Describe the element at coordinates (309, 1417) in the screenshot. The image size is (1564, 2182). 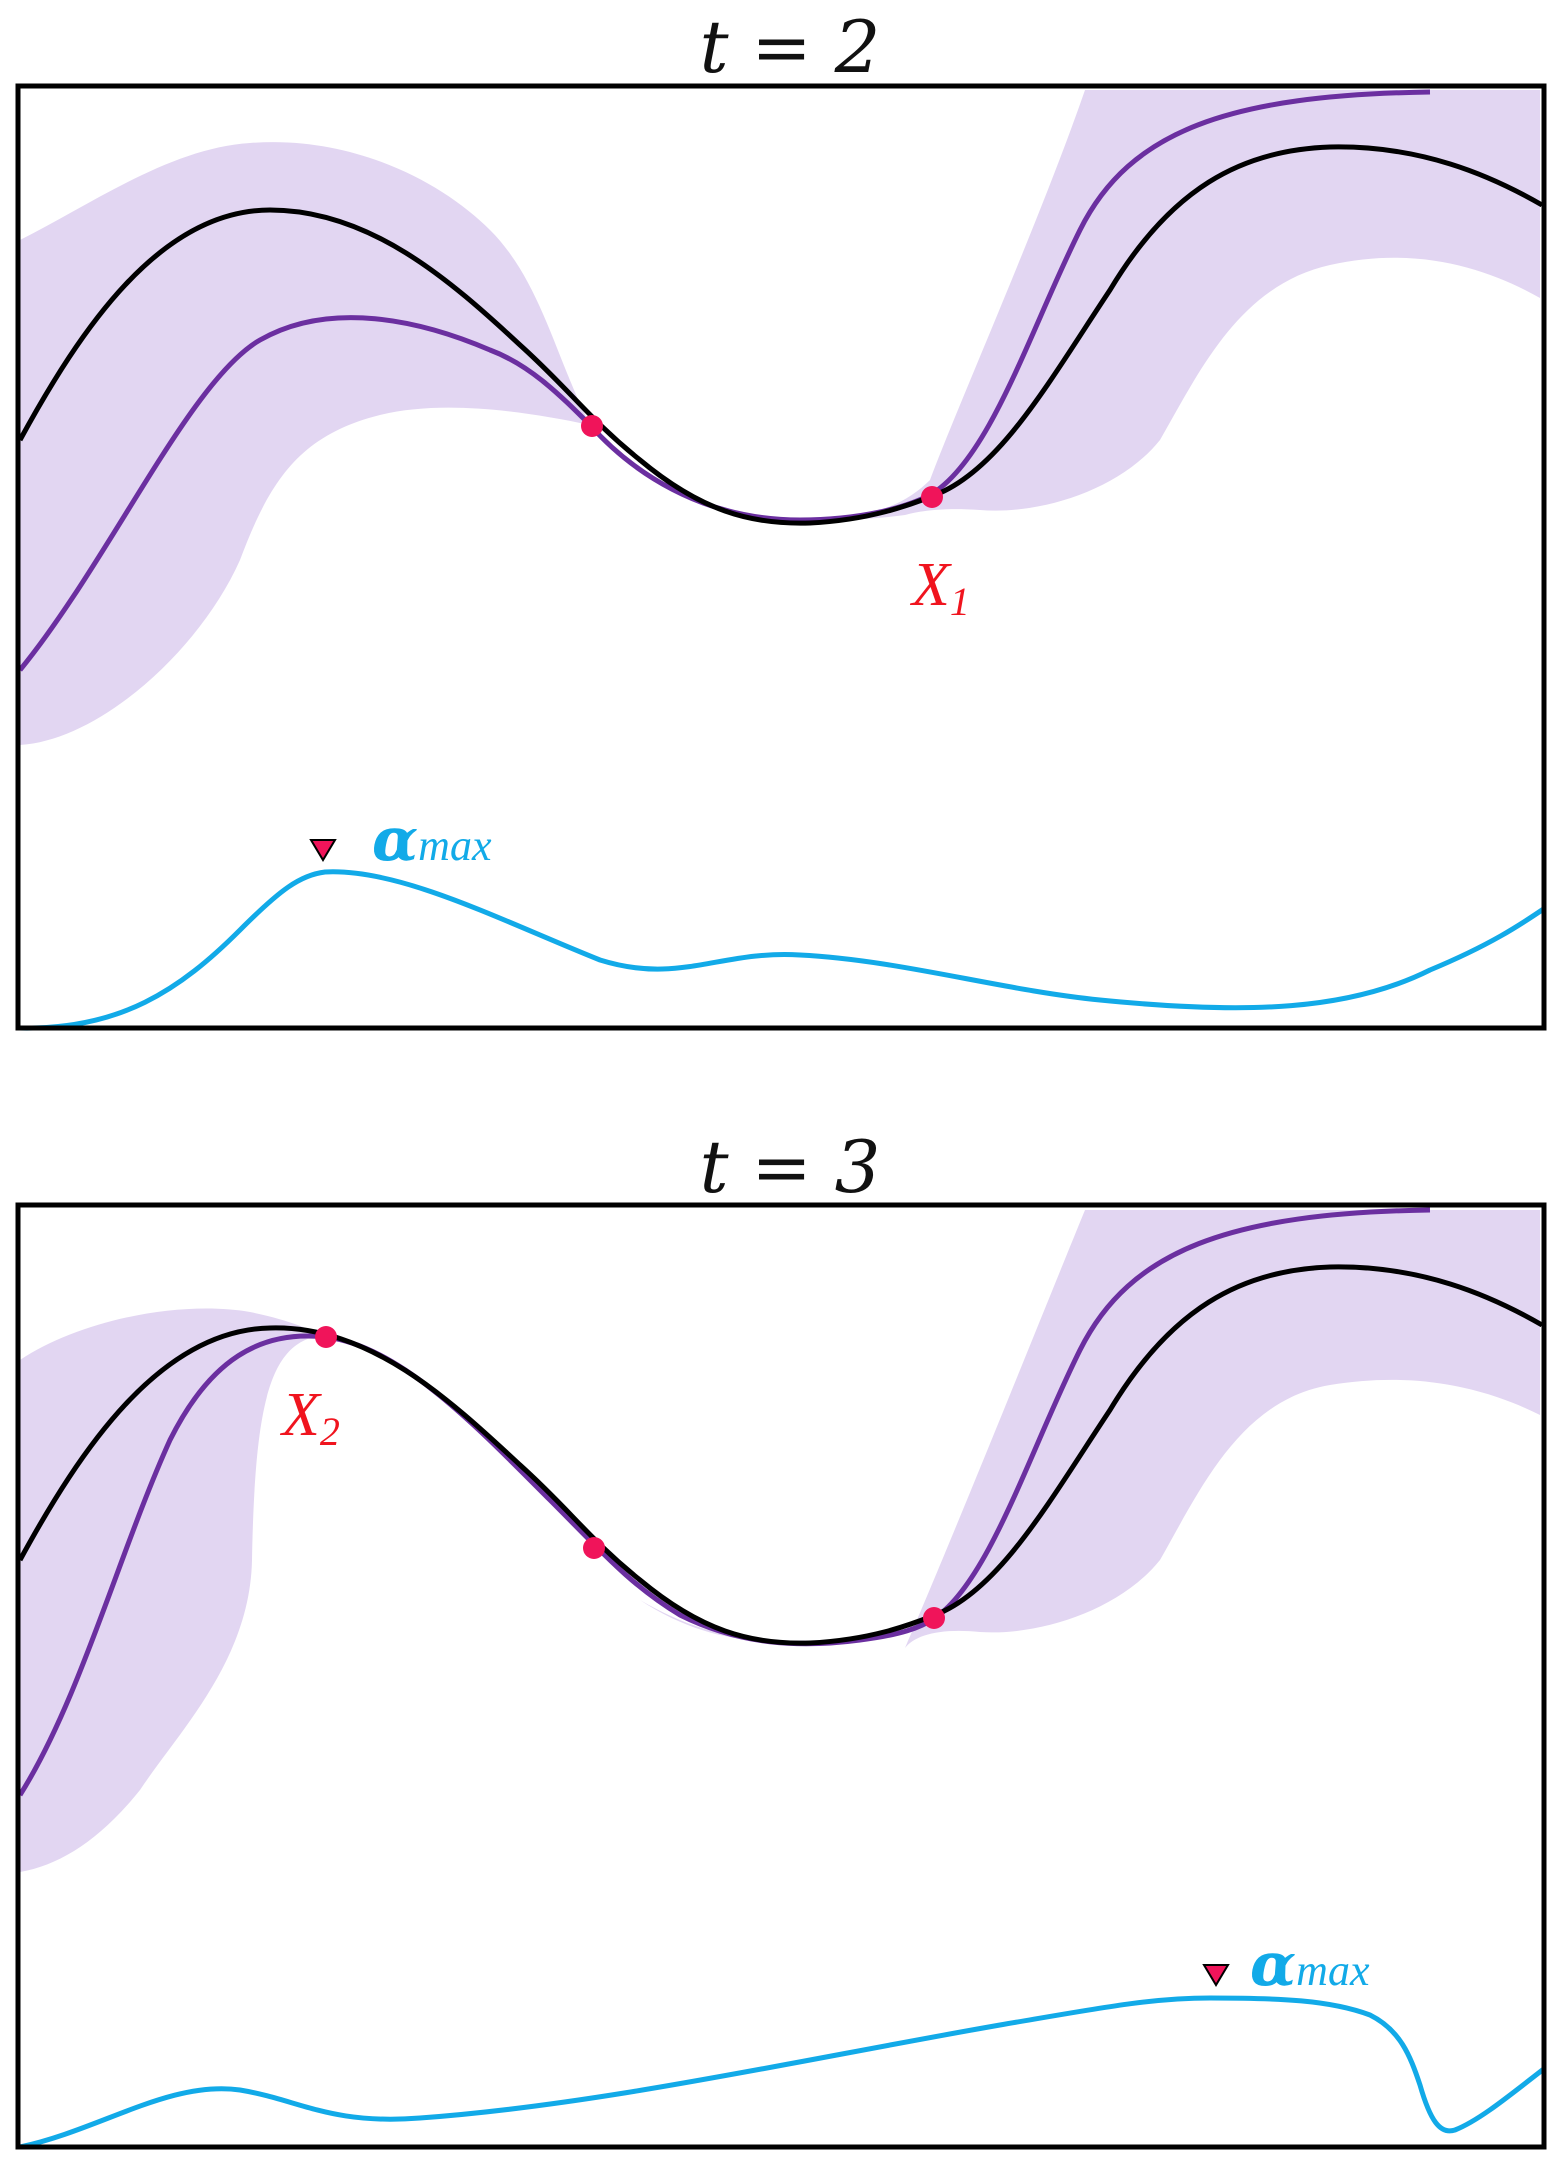
I see `new-point-label: X2` at that location.